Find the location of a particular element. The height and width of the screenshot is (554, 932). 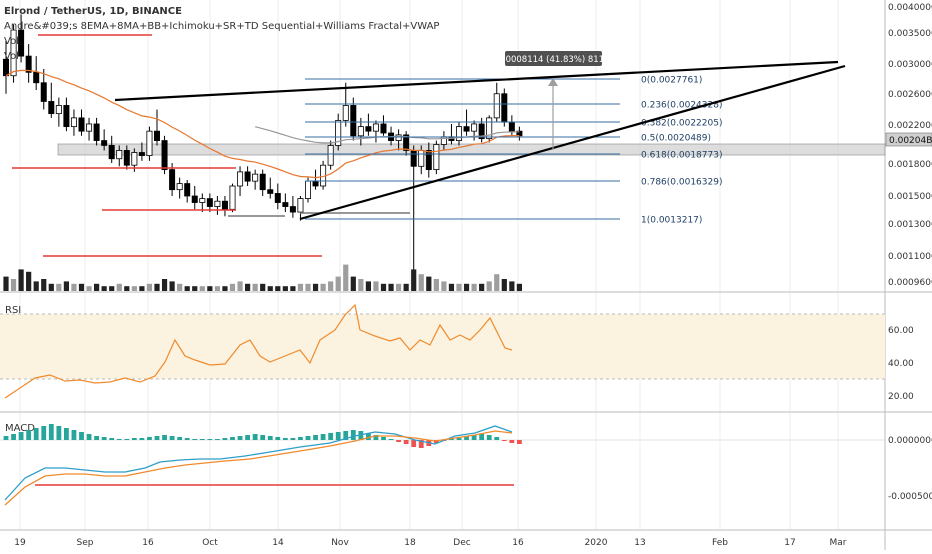

time-tick: 13 is located at coordinates (639, 543).